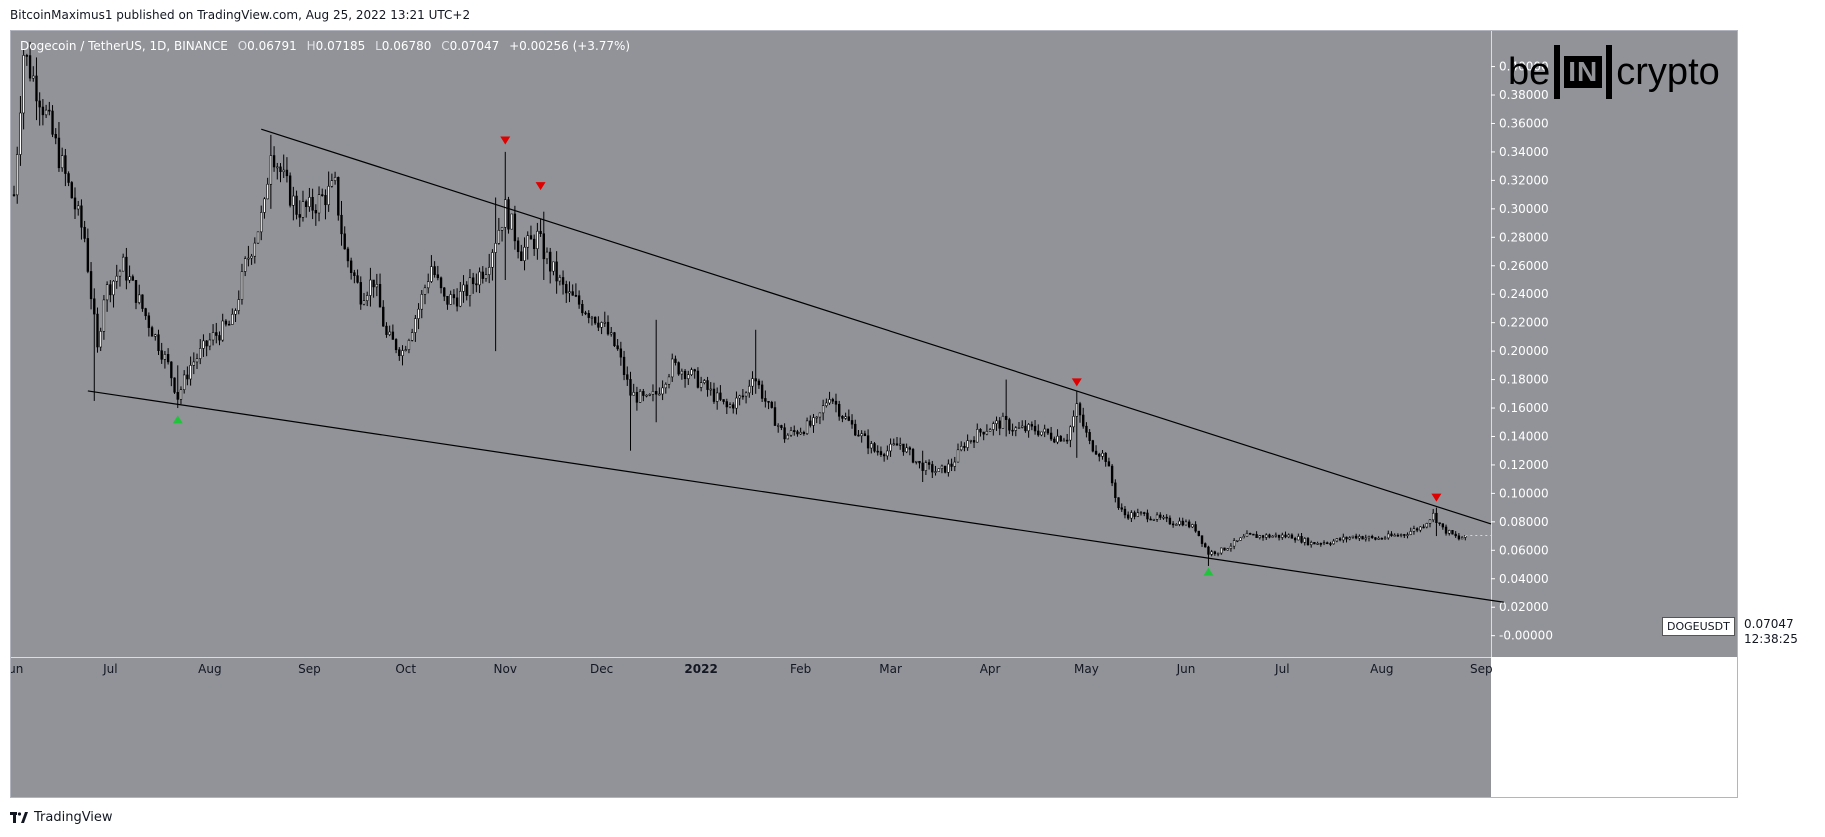 This screenshot has width=1825, height=837. What do you see at coordinates (1524, 436) in the screenshot?
I see `y-tick-label: 0.14000` at bounding box center [1524, 436].